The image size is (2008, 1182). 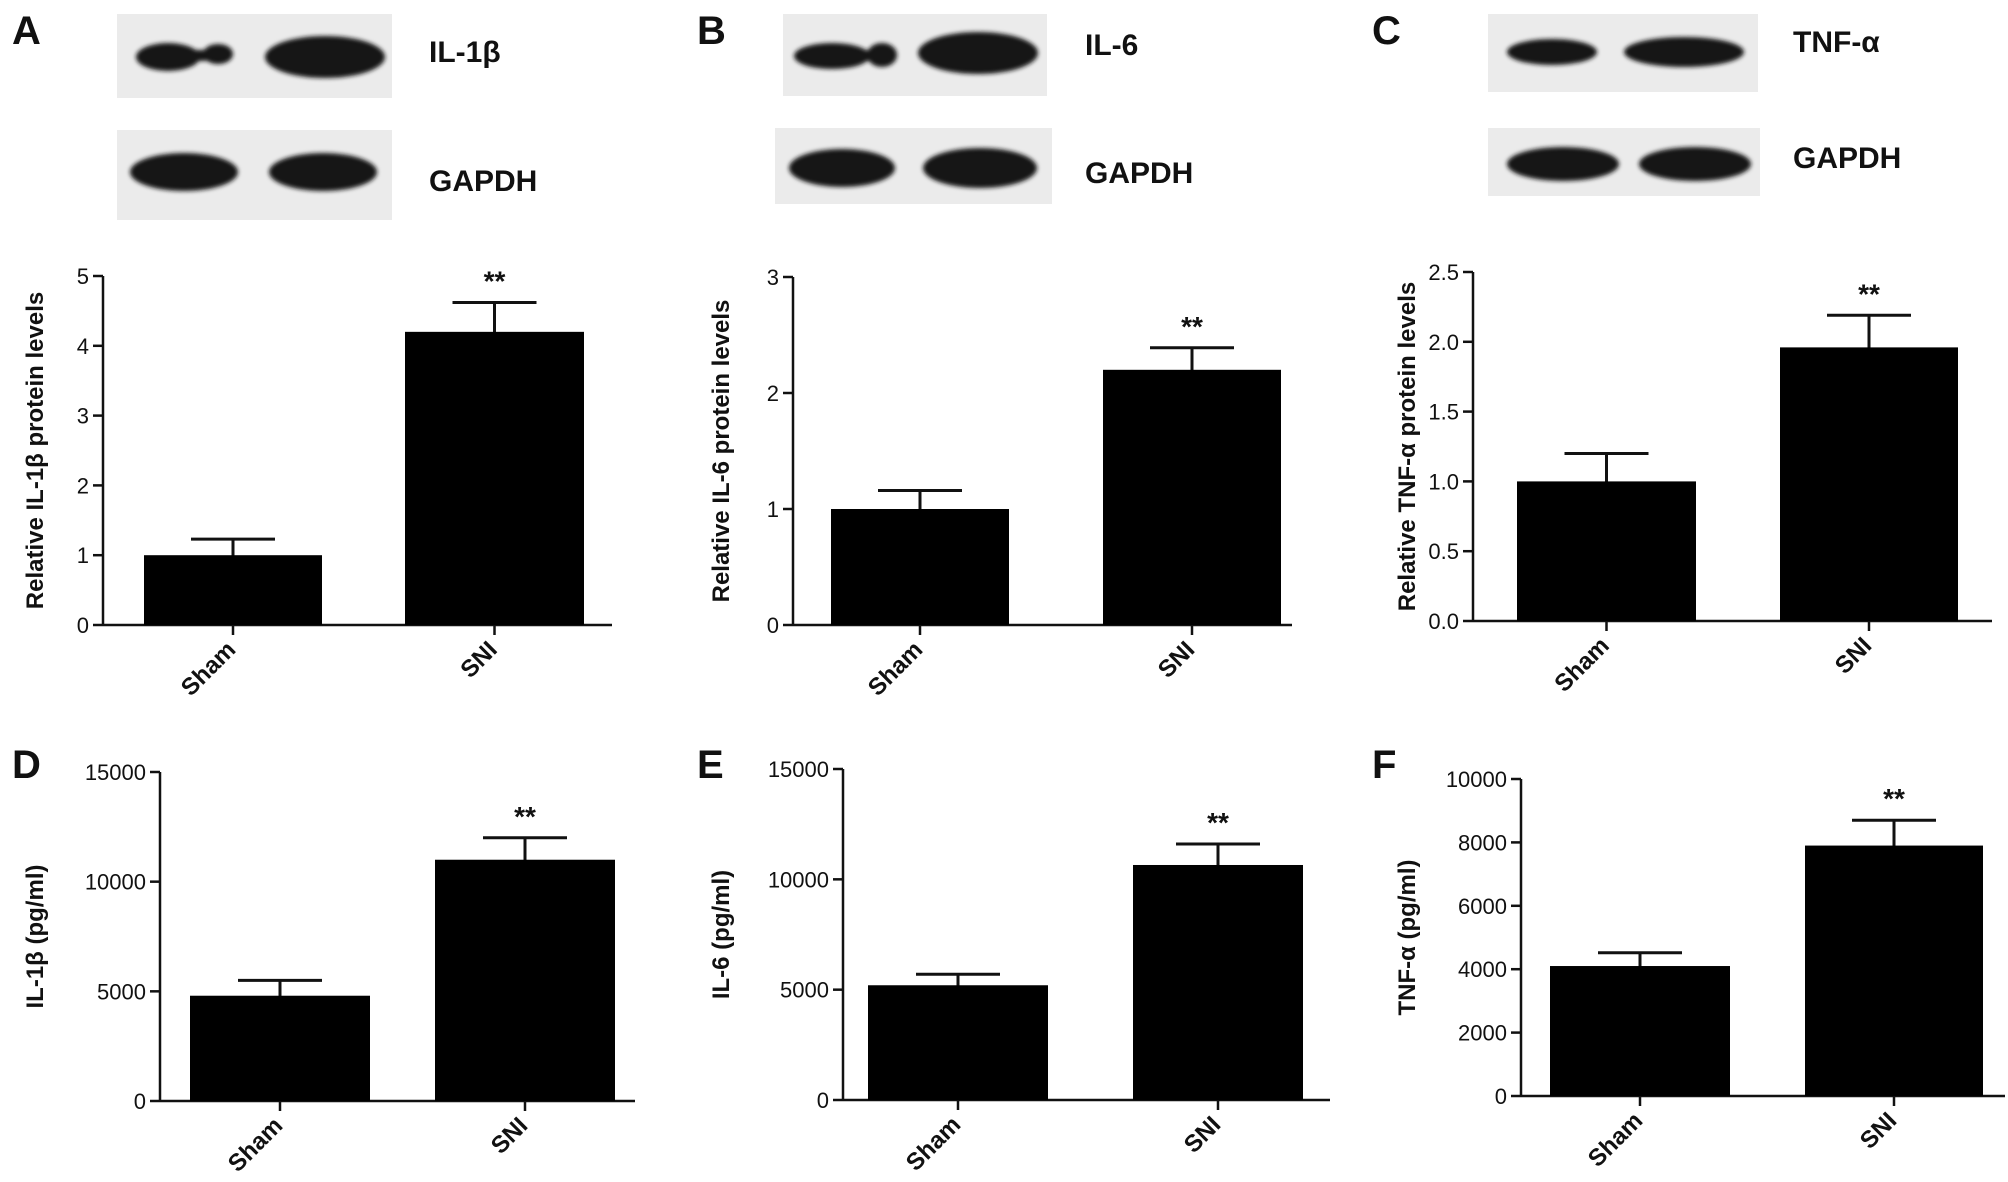 I want to click on y-tick-label-f: 6000, so click(x=1482, y=906).